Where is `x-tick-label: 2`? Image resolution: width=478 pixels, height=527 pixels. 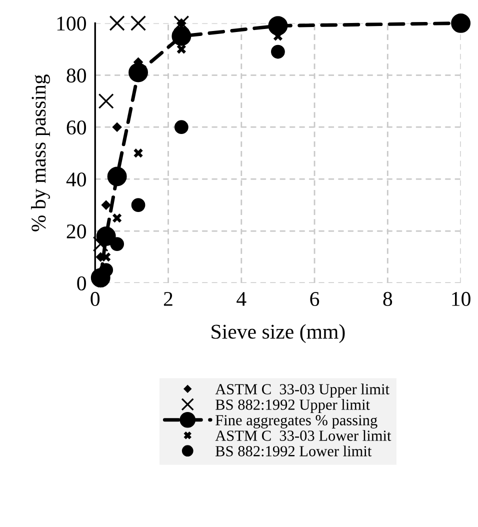
x-tick-label: 2 is located at coordinates (168, 299).